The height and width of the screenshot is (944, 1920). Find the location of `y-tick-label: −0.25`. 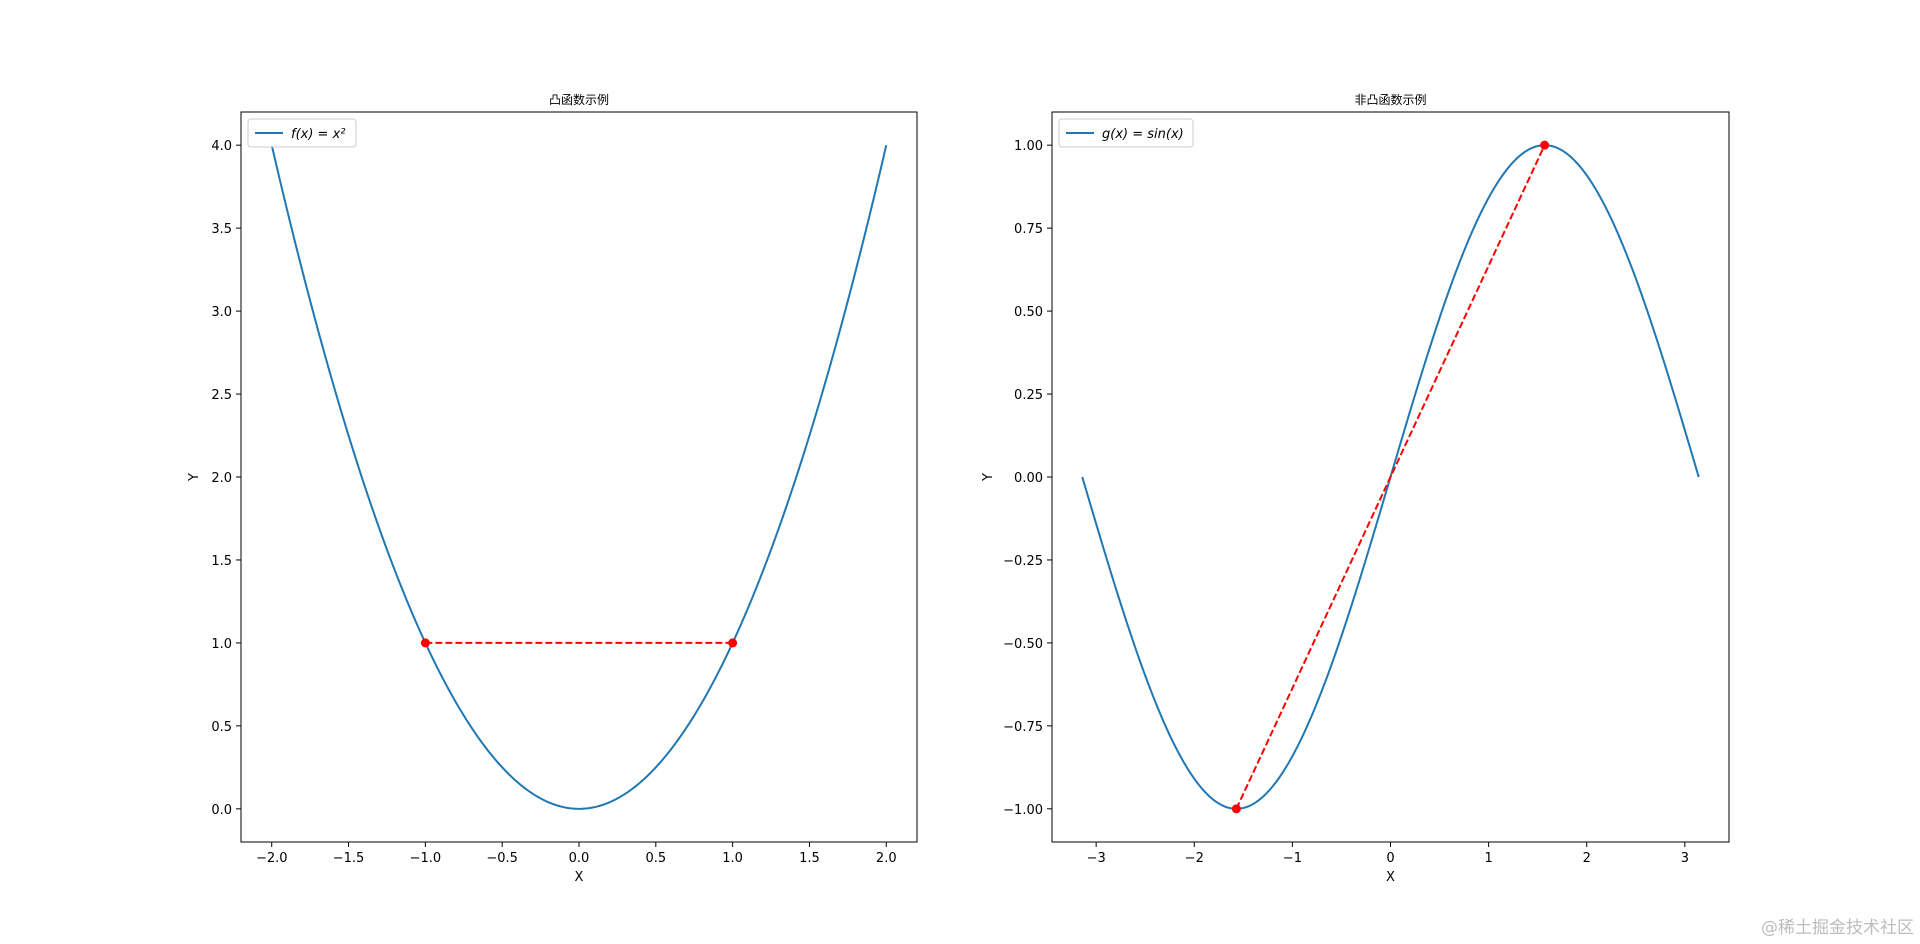

y-tick-label: −0.25 is located at coordinates (1023, 561).